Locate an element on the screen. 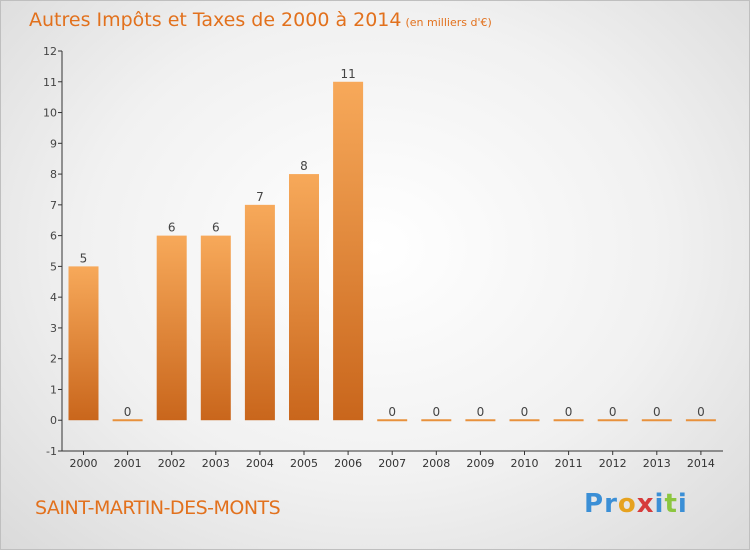 The image size is (750, 551). y-tick-label: 4 is located at coordinates (53, 297).